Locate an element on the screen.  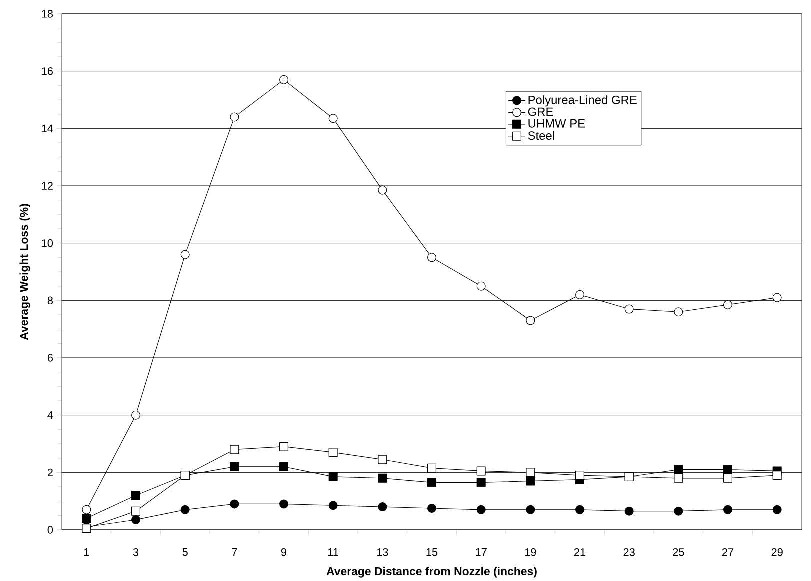
legend-label: Polyurea-Lined GRE is located at coordinates (582, 101).